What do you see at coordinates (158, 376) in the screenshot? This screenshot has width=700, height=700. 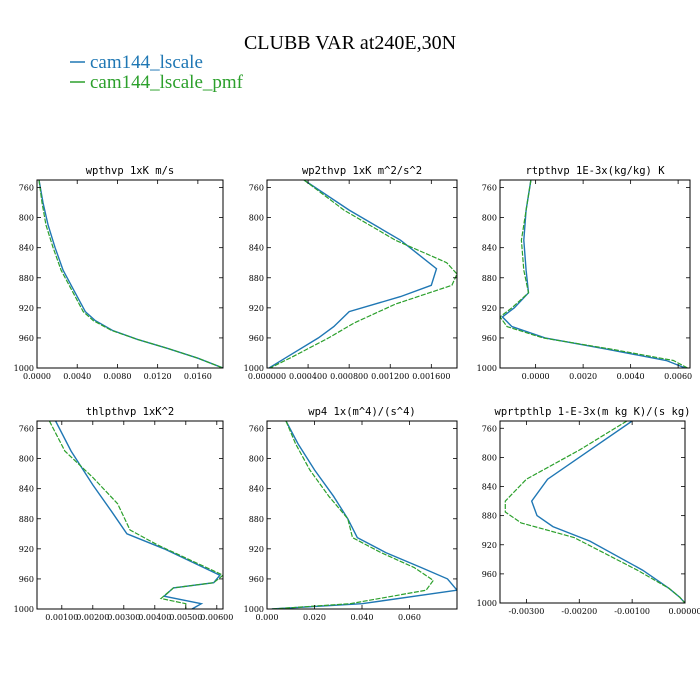 I see `x-tick-label: 0.0120` at bounding box center [158, 376].